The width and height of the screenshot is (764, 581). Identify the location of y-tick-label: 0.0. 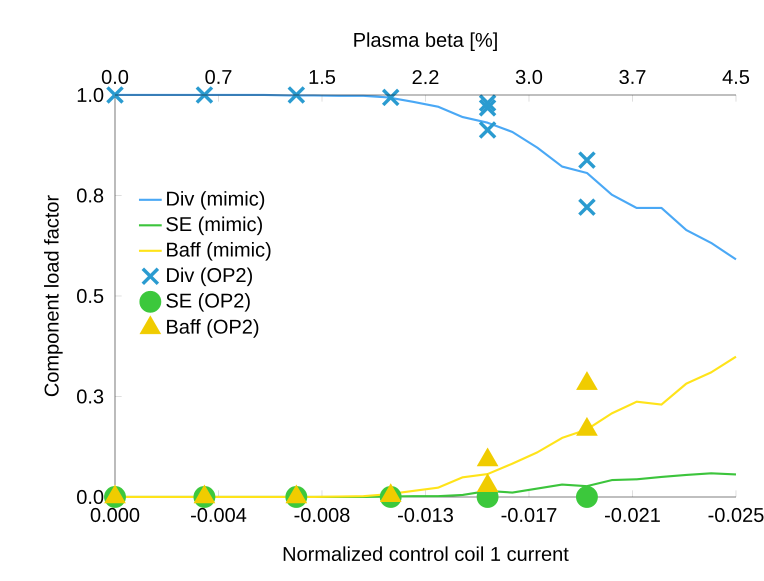
(90, 497).